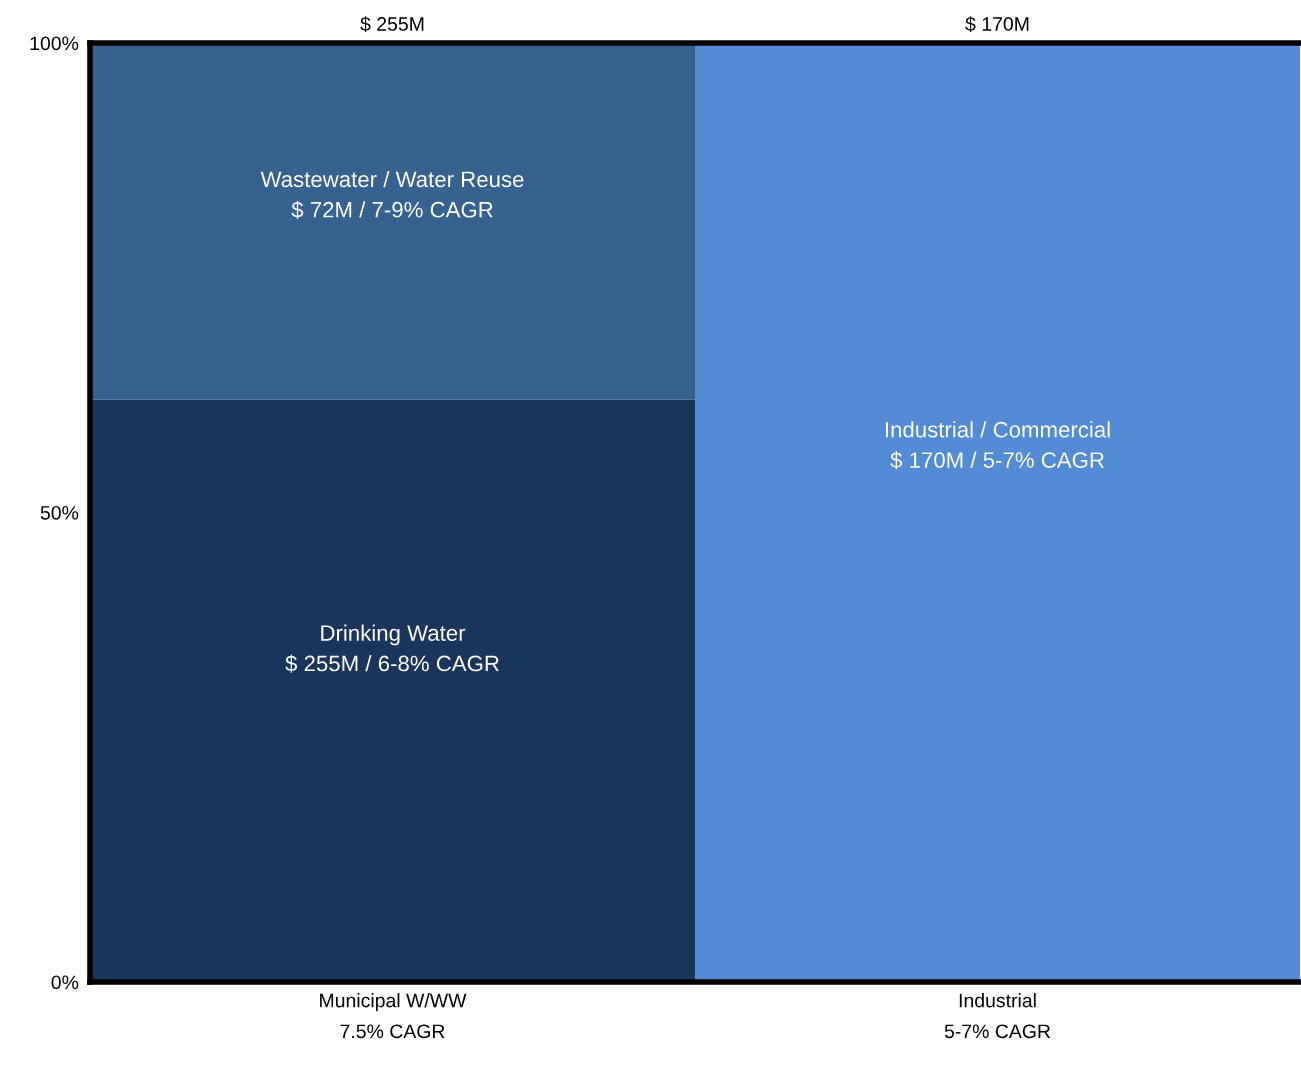 The width and height of the screenshot is (1301, 1068). I want to click on annotation: Drinking Water $ 255M / 6-8% CAGR, so click(392, 648).